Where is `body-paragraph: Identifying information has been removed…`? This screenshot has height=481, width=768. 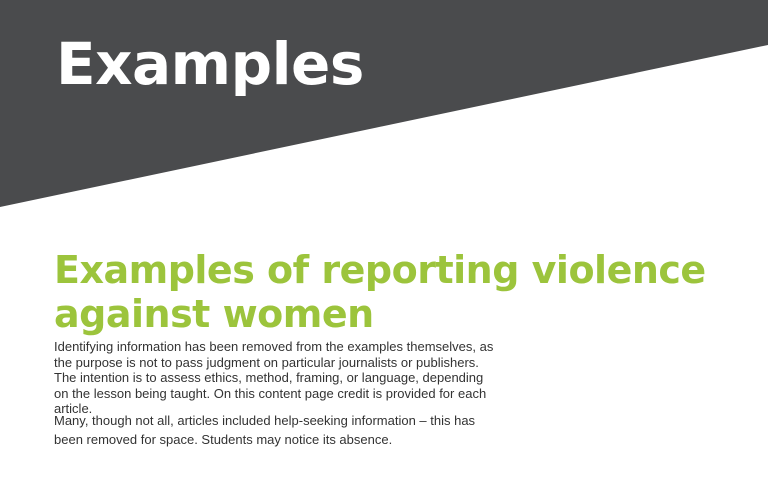
body-paragraph: Identifying information has been removed… is located at coordinates (274, 377).